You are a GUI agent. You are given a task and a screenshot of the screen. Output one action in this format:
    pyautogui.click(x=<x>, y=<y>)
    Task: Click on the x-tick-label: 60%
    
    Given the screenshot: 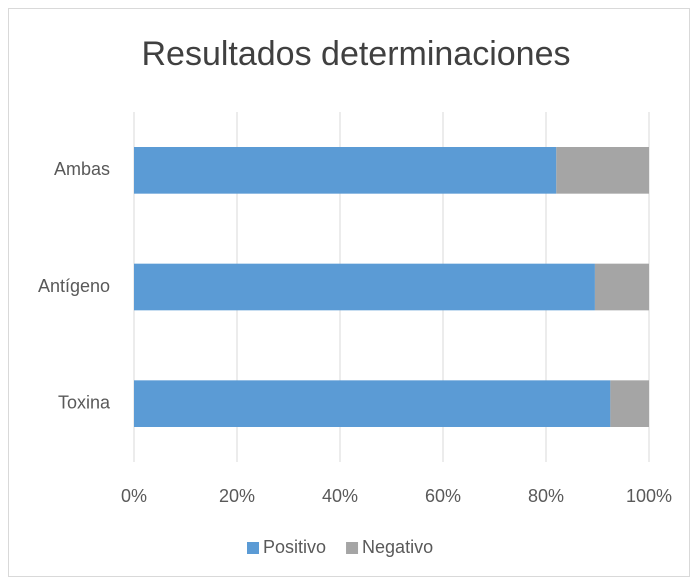 What is the action you would take?
    pyautogui.click(x=443, y=496)
    